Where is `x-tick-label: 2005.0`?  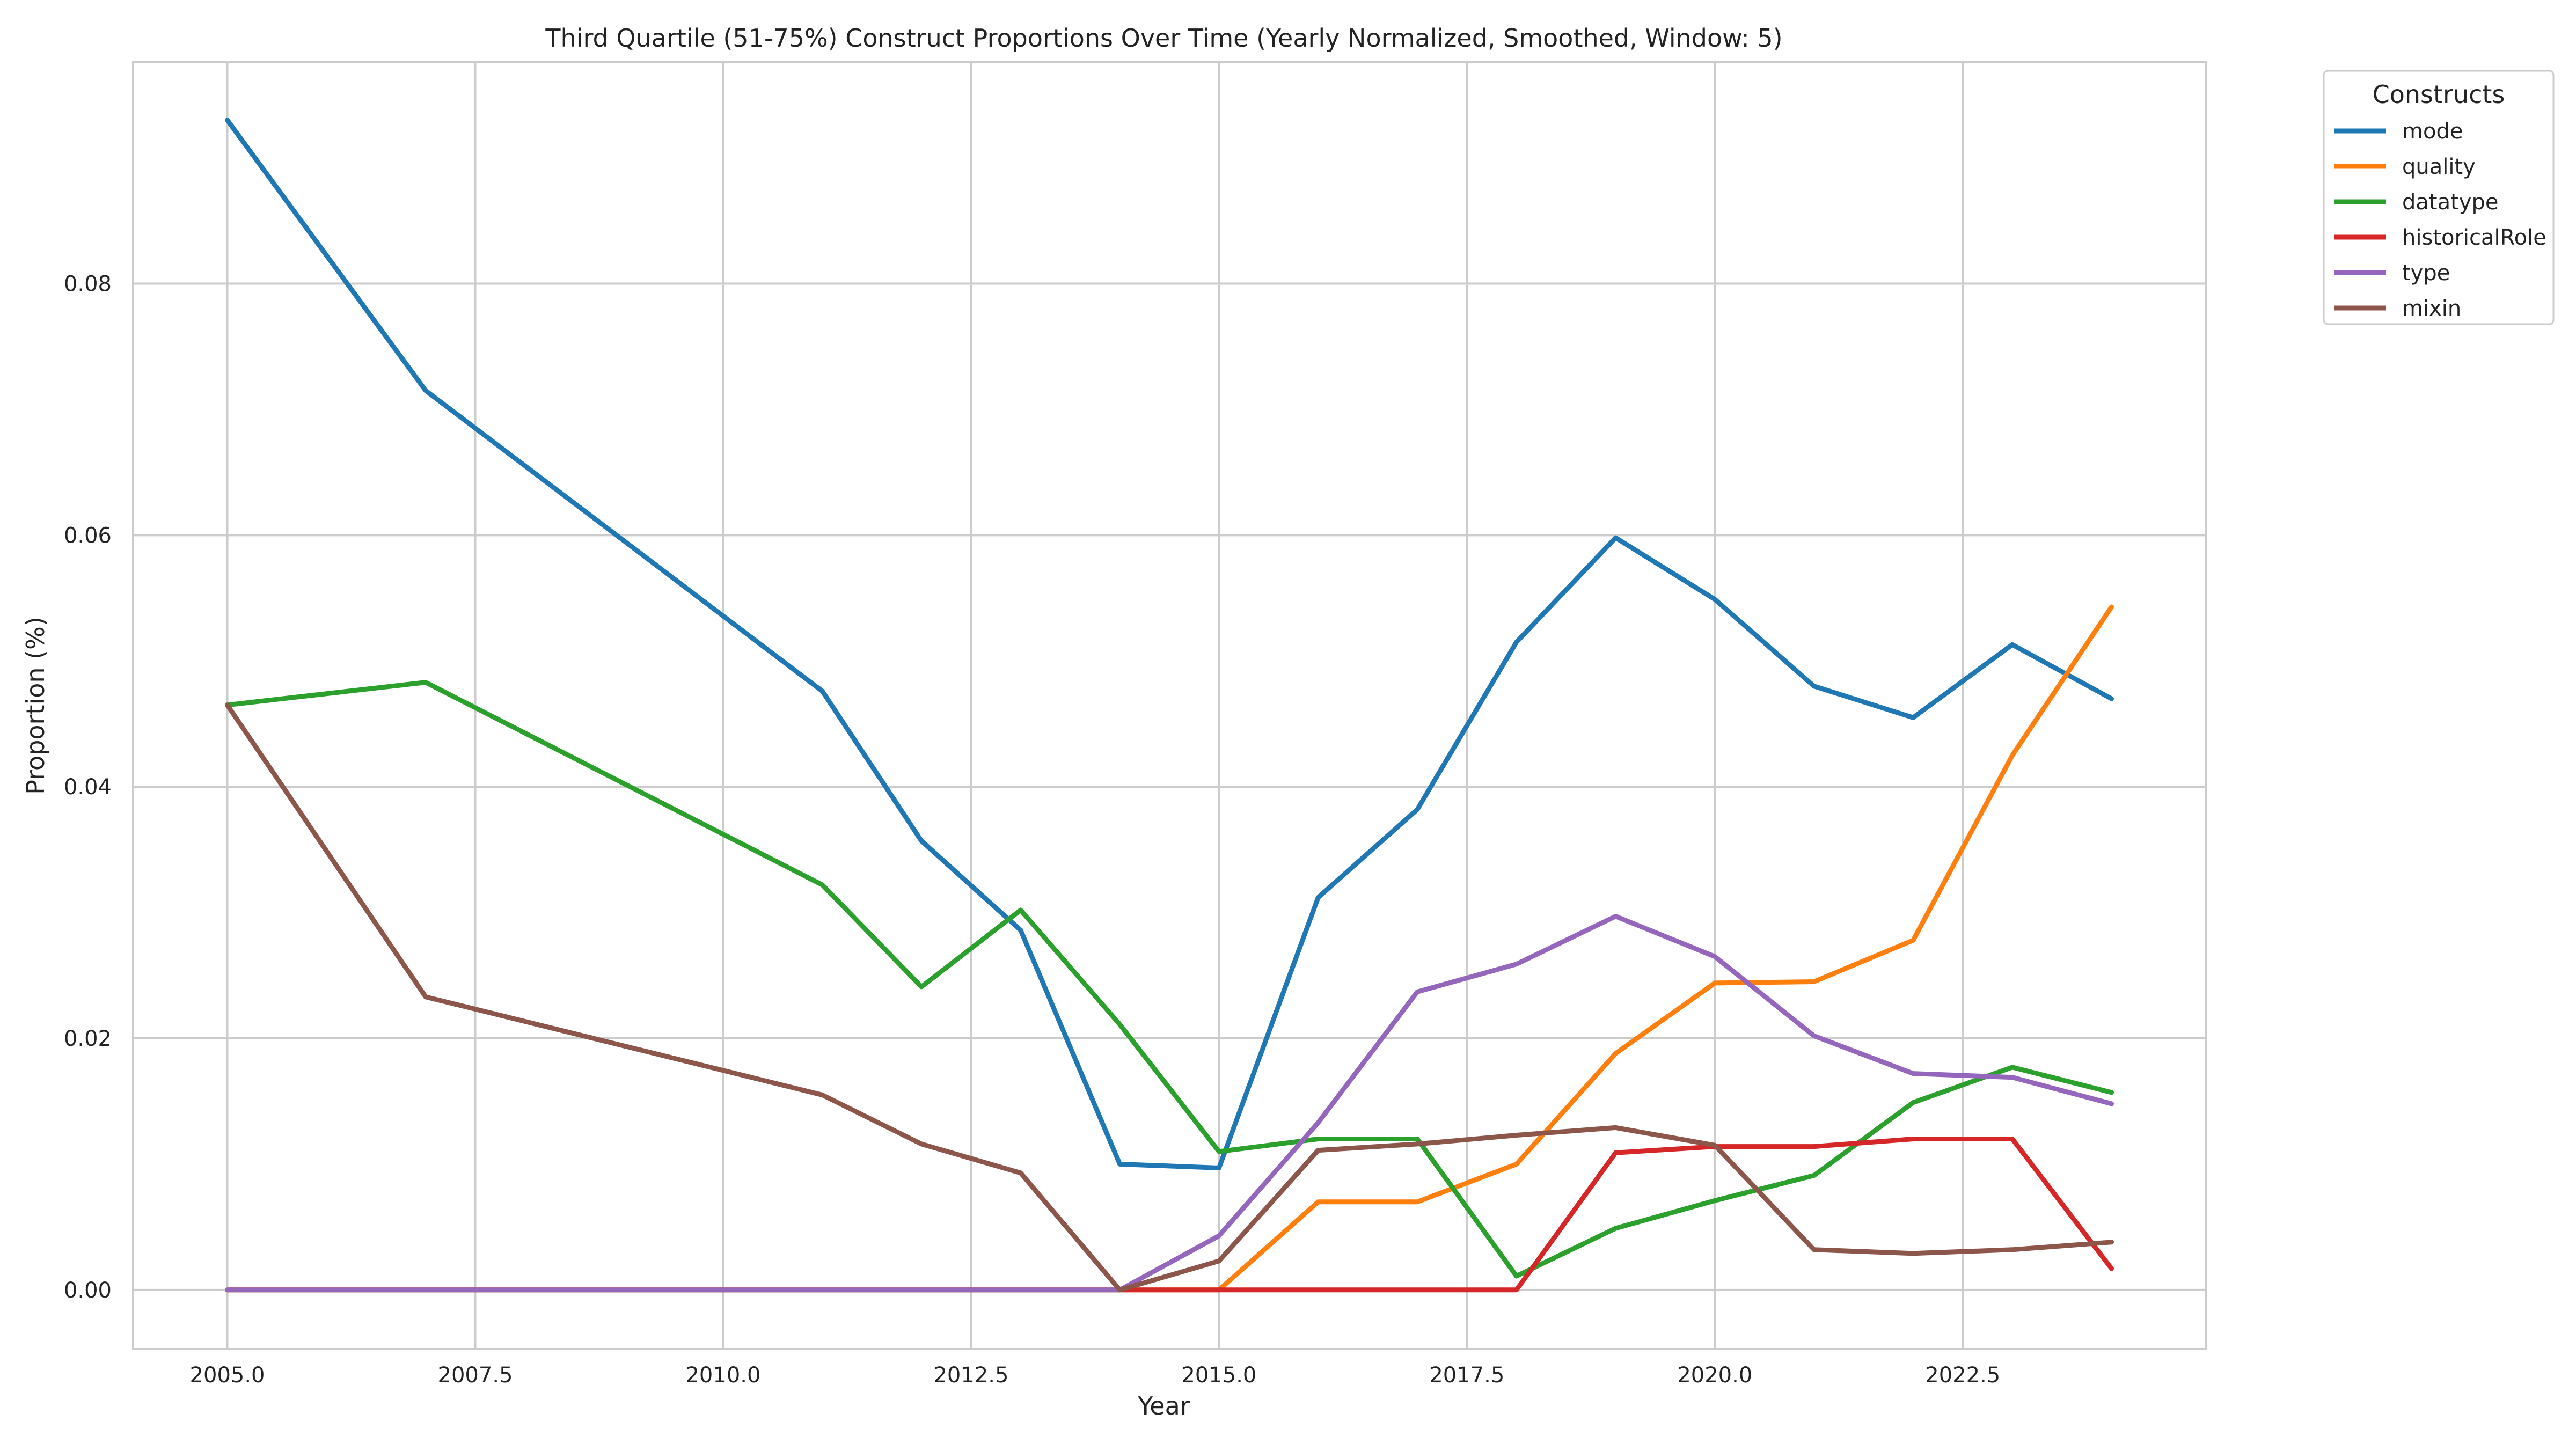 x-tick-label: 2005.0 is located at coordinates (227, 1375).